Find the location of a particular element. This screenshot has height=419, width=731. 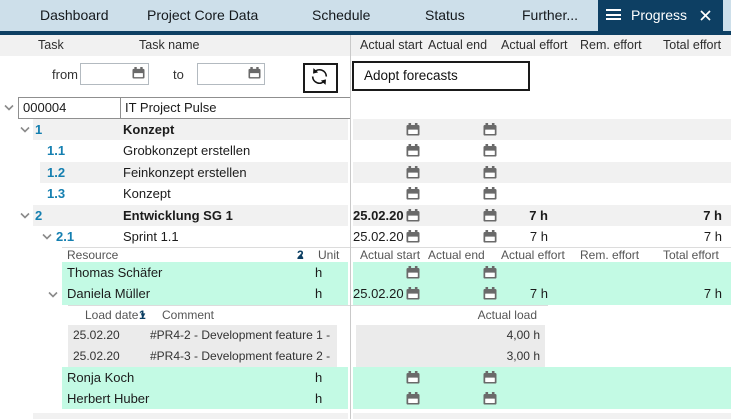

col-resource: Resource is located at coordinates (93, 255).